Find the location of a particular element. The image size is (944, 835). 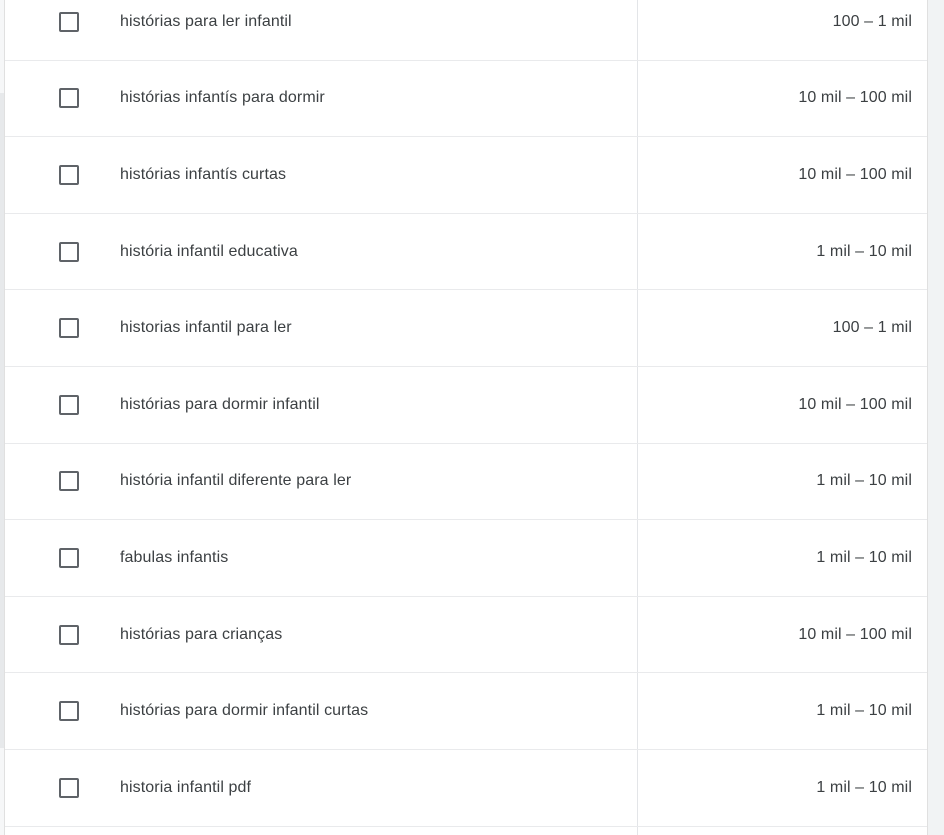

table-row: historias infantil para ler 100 – 1 mil is located at coordinates (466, 328).